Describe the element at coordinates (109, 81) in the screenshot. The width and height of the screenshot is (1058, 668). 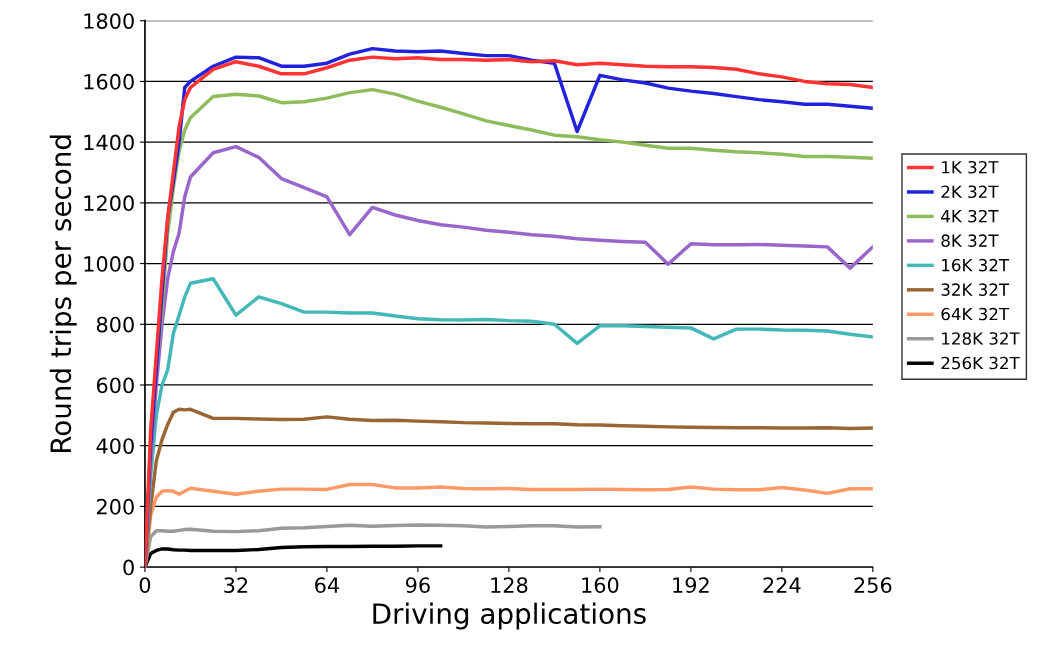
I see `y-tick-label: 1600` at that location.